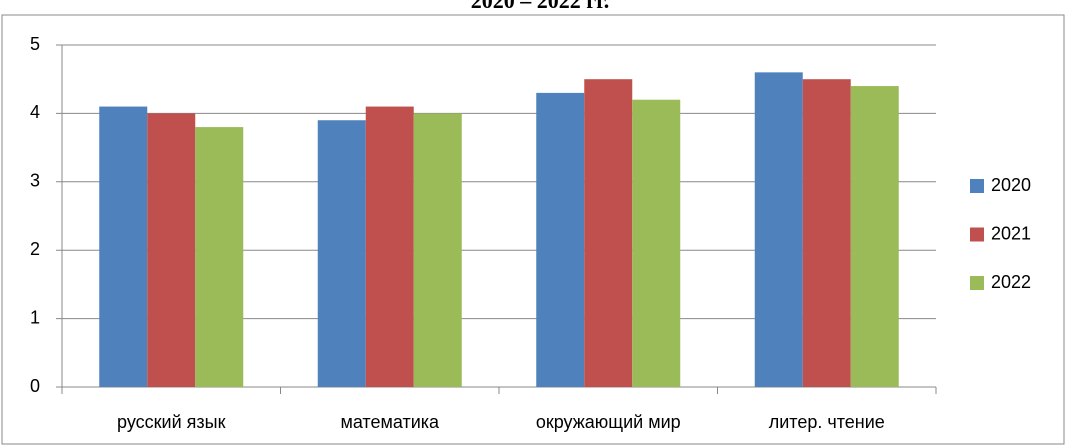 The height and width of the screenshot is (446, 1067). I want to click on x-tick-label: математика, so click(390, 422).